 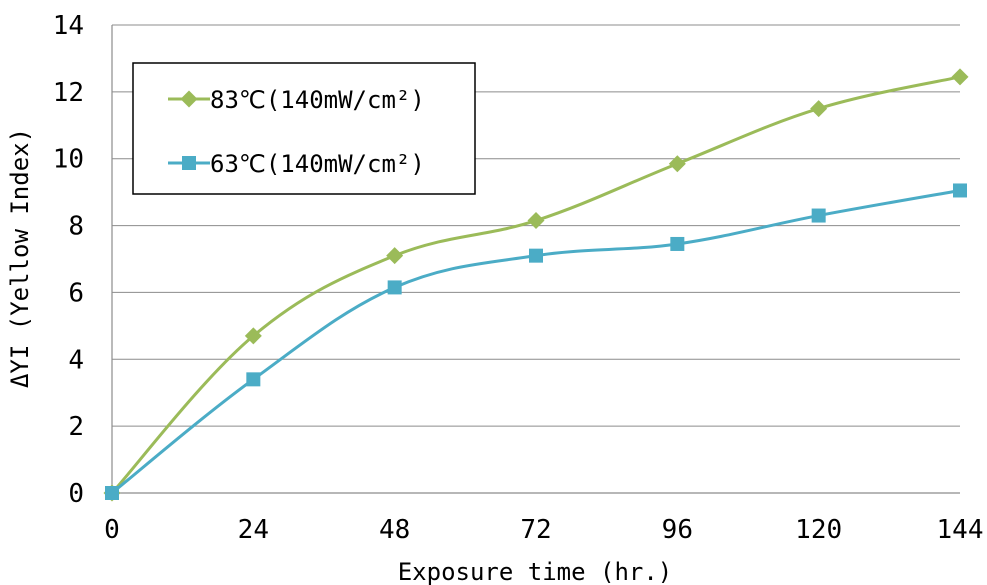 I want to click on y-tick-label: 12, so click(x=68, y=93).